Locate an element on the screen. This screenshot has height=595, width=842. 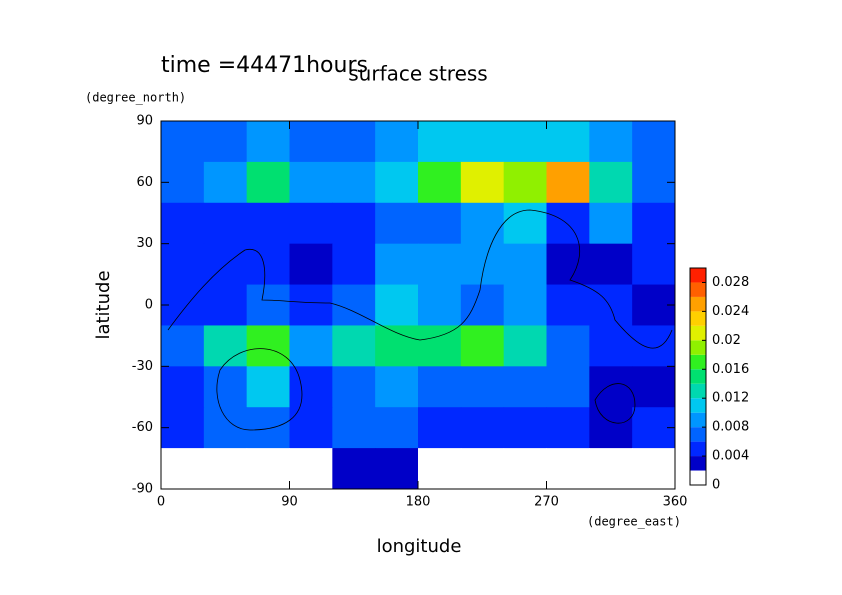
x-tick-label: 0 is located at coordinates (161, 502).